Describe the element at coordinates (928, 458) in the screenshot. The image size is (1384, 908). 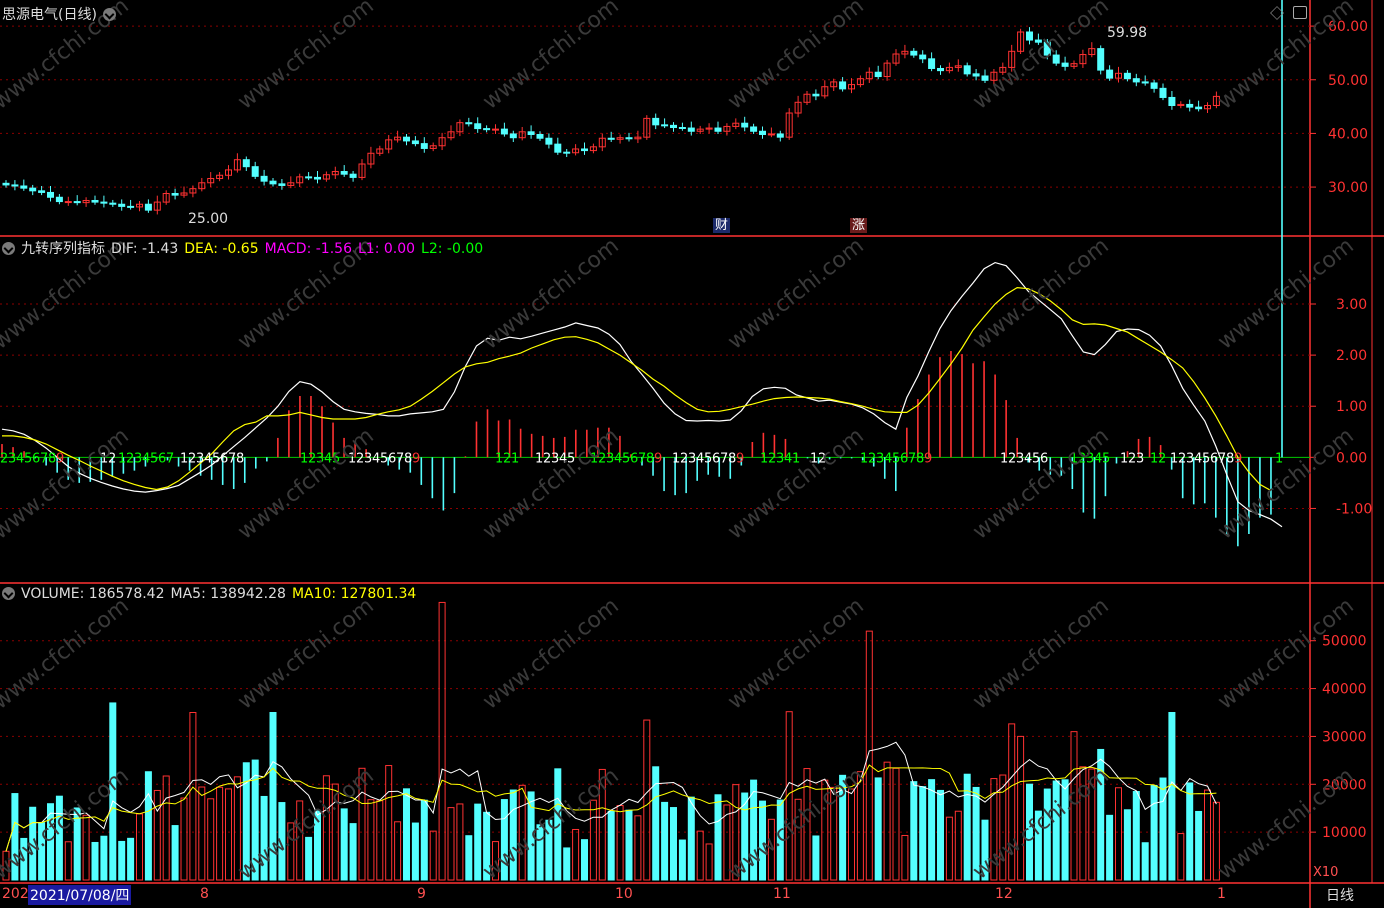
I see `td-count: 9` at that location.